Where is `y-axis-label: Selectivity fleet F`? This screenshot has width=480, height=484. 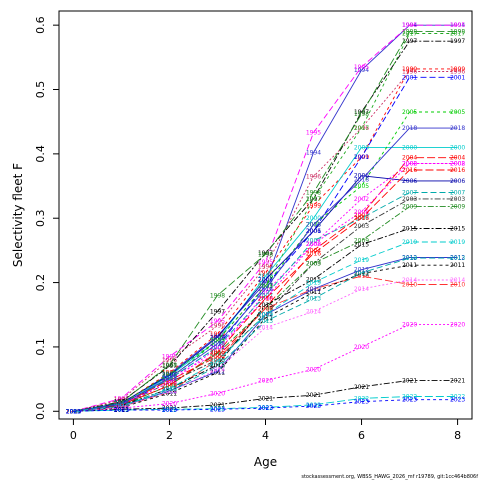
y-axis-label: Selectivity fleet F is located at coordinates (18, 215).